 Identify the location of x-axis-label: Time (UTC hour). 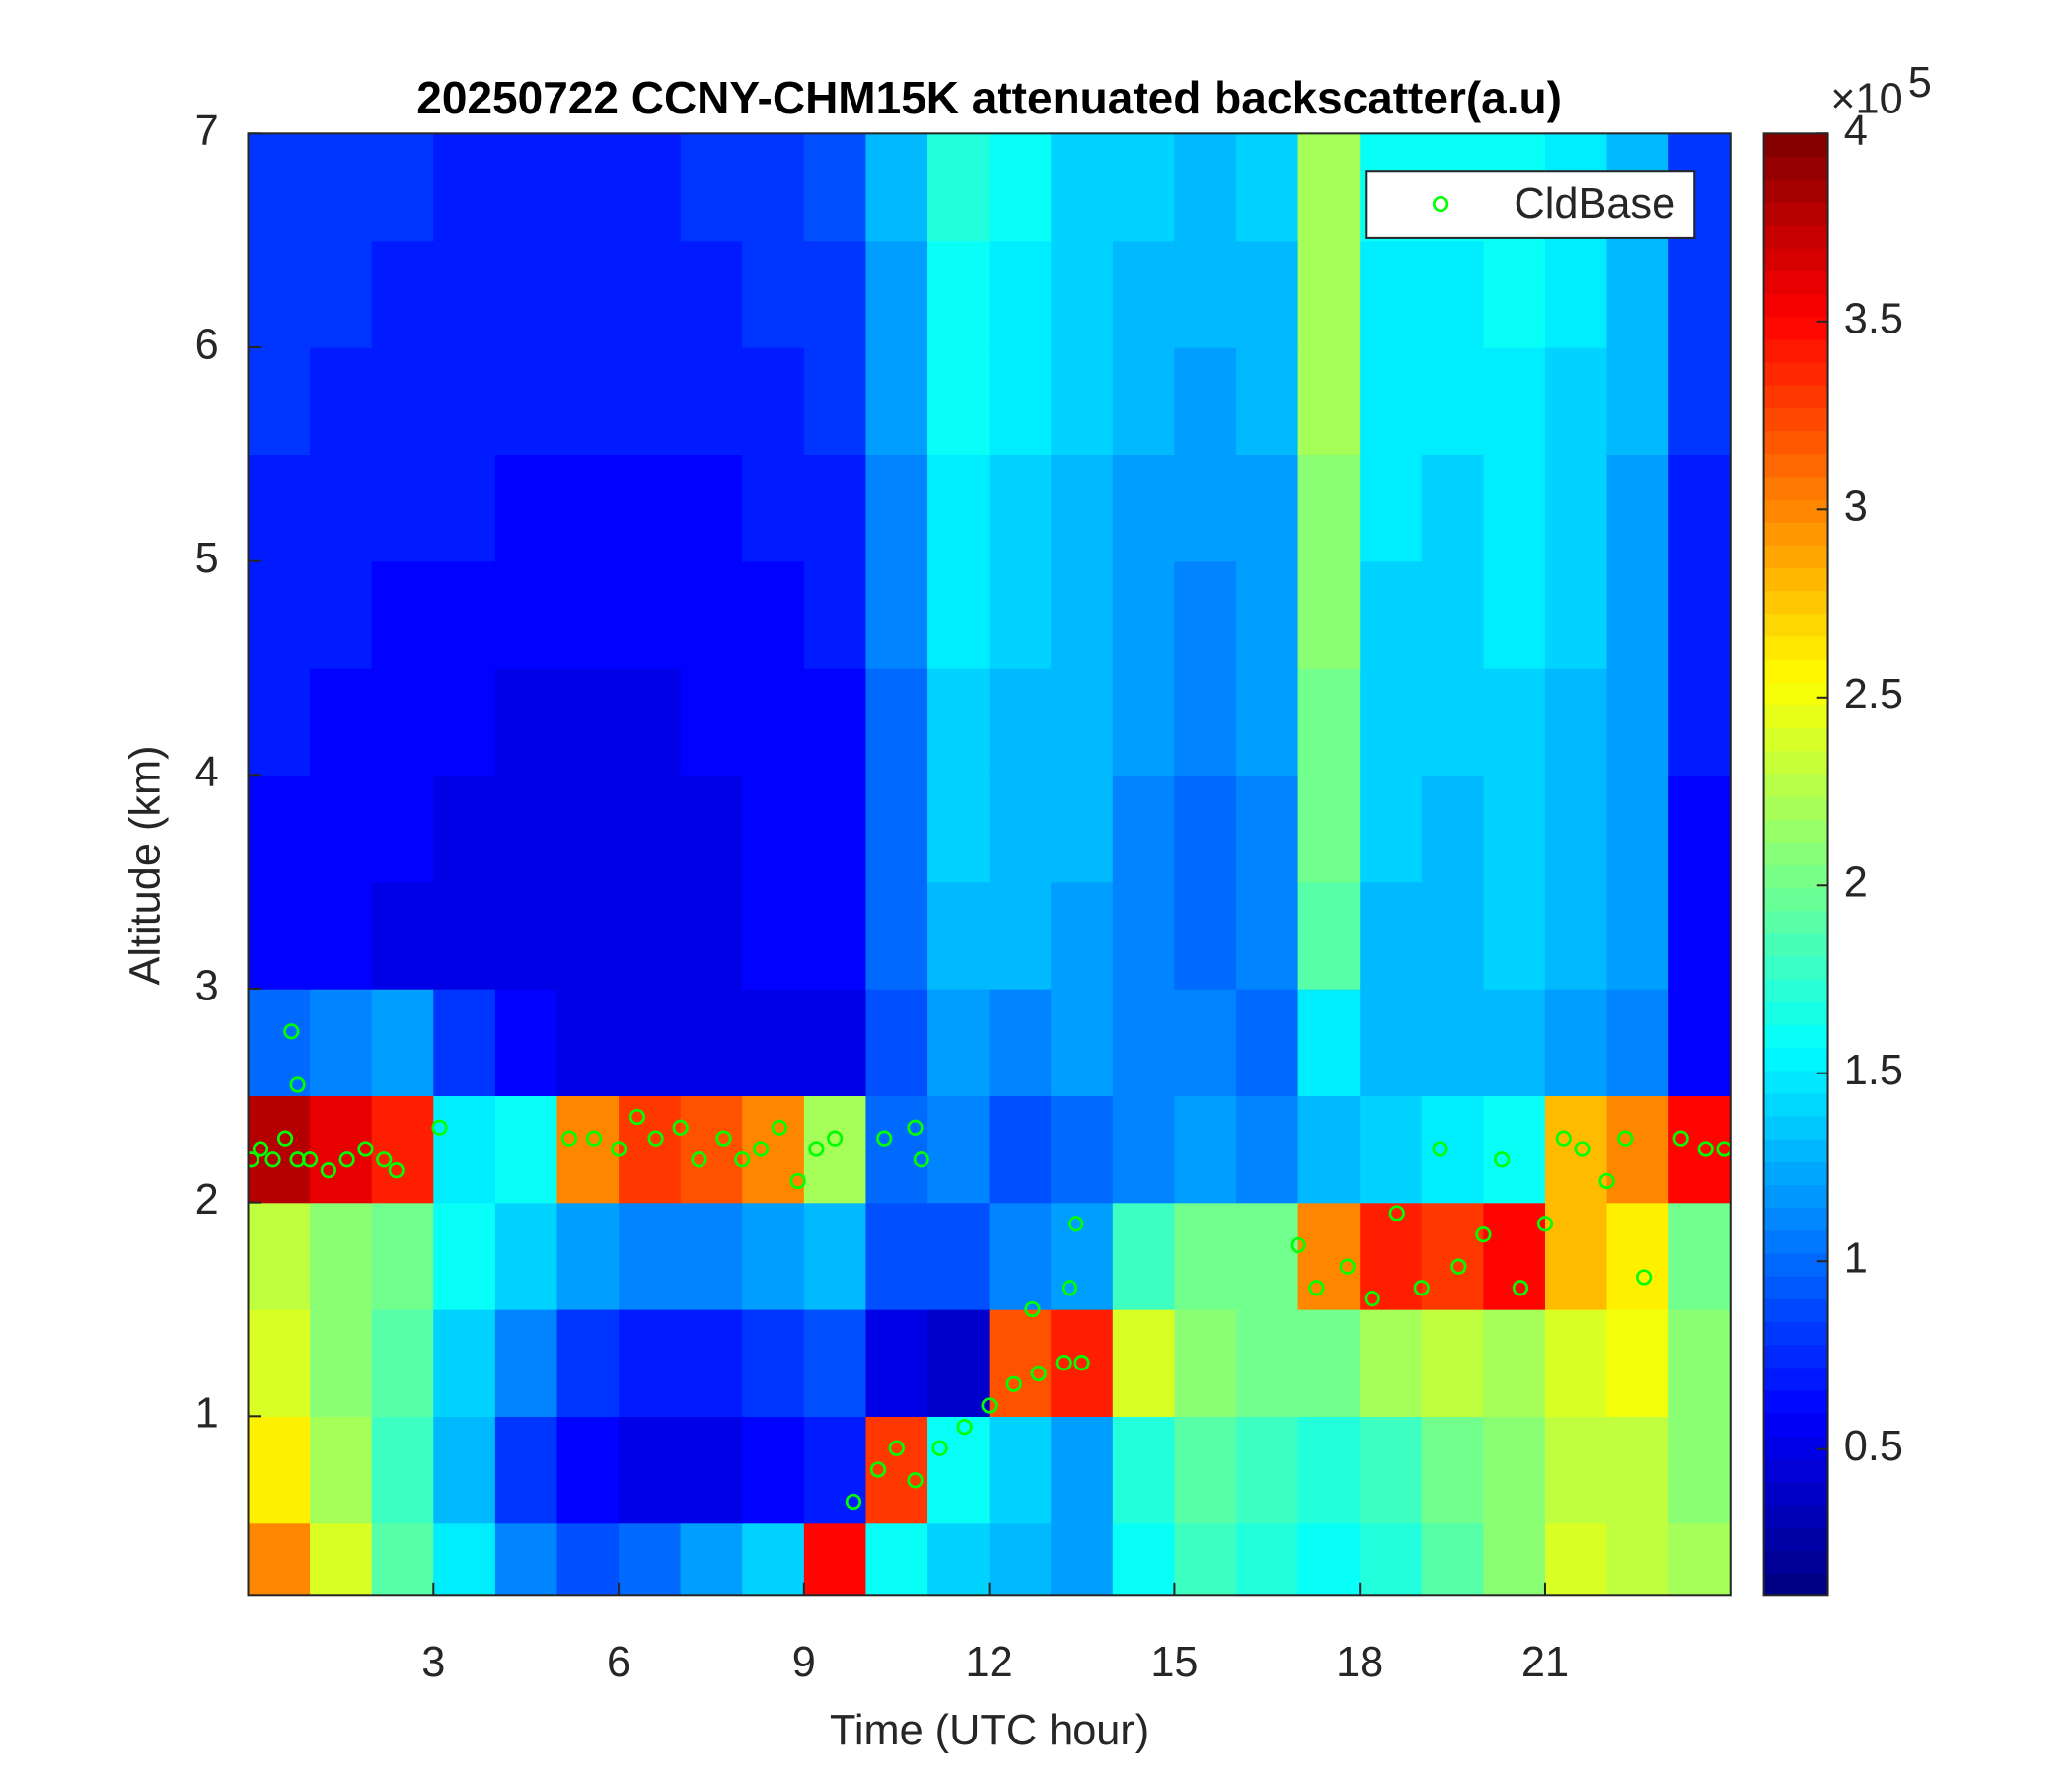
(989, 1731).